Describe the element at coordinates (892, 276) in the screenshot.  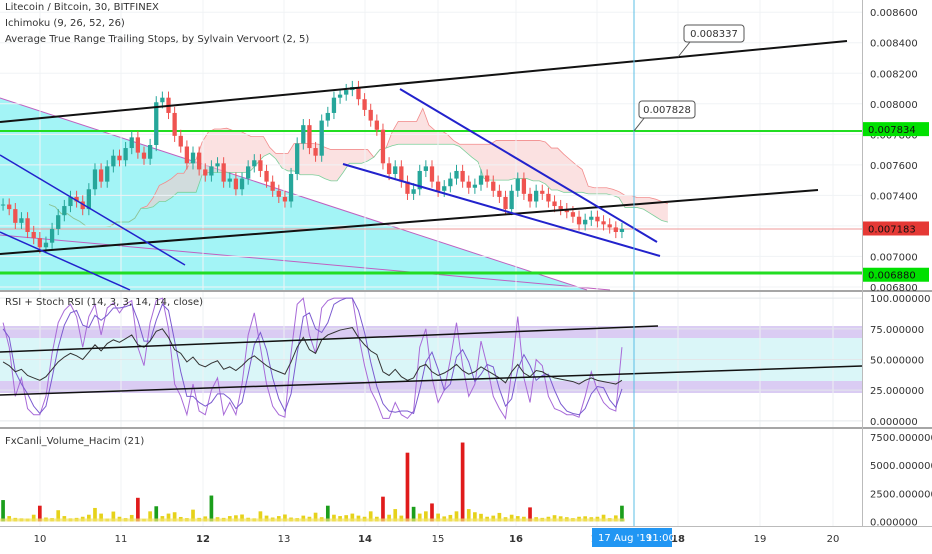
I see `price-label-text: 0.006880` at that location.